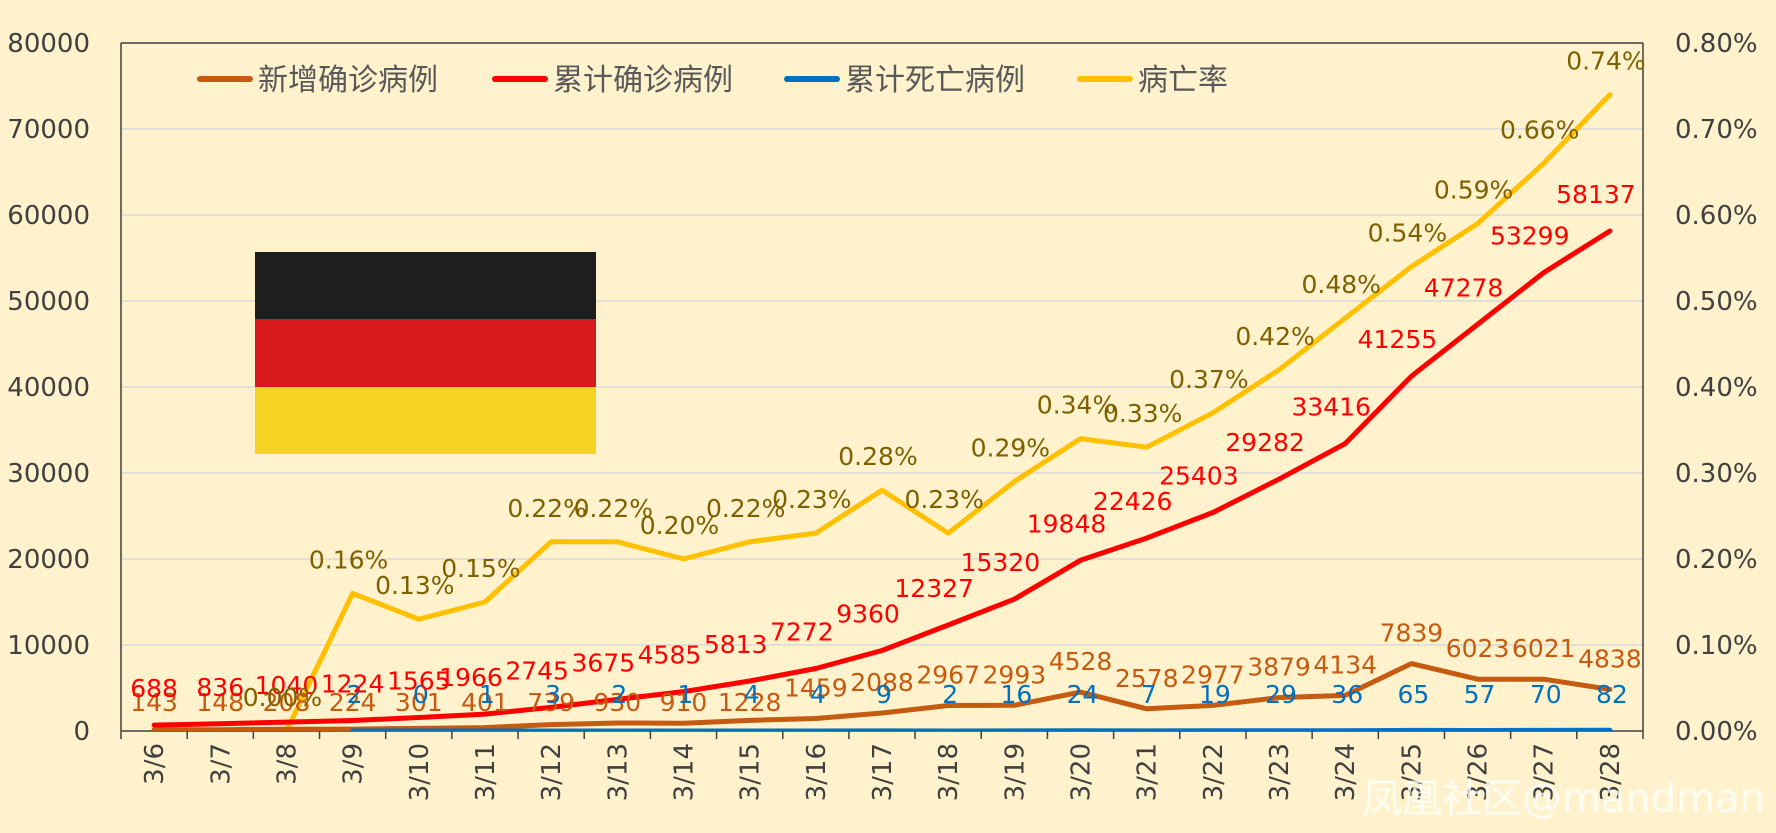 This screenshot has height=833, width=1776. Describe the element at coordinates (1716, 302) in the screenshot. I see `y-right-tick-label: 0.50%` at that location.